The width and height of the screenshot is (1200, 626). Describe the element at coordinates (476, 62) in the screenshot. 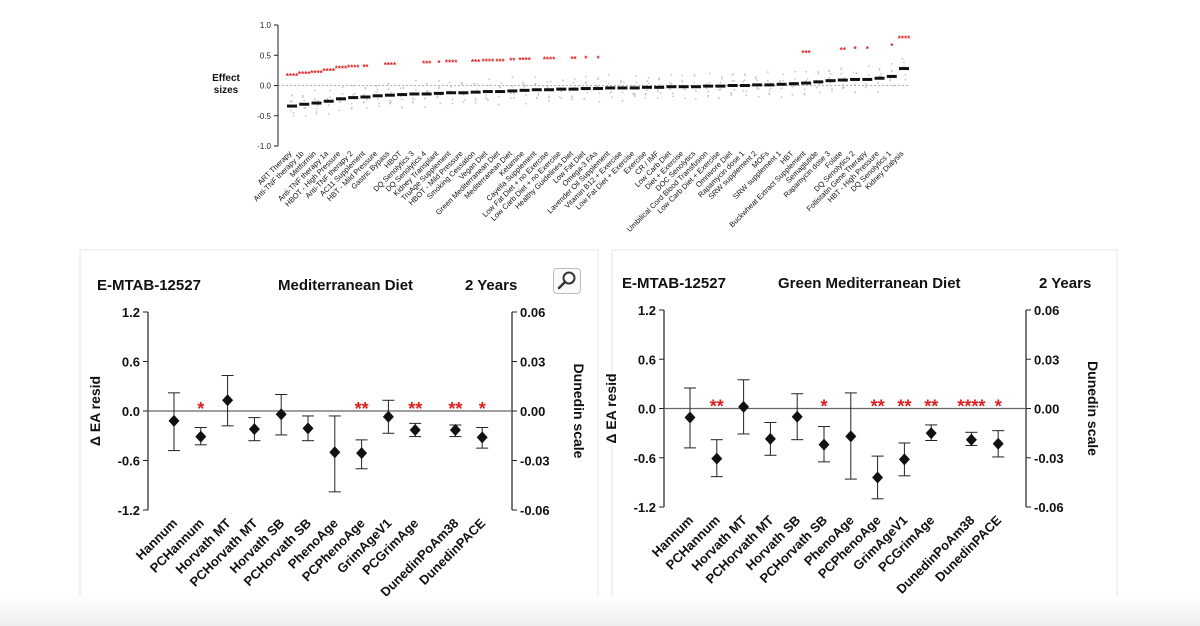

I see `top-star-smoking-cessation: ***` at that location.